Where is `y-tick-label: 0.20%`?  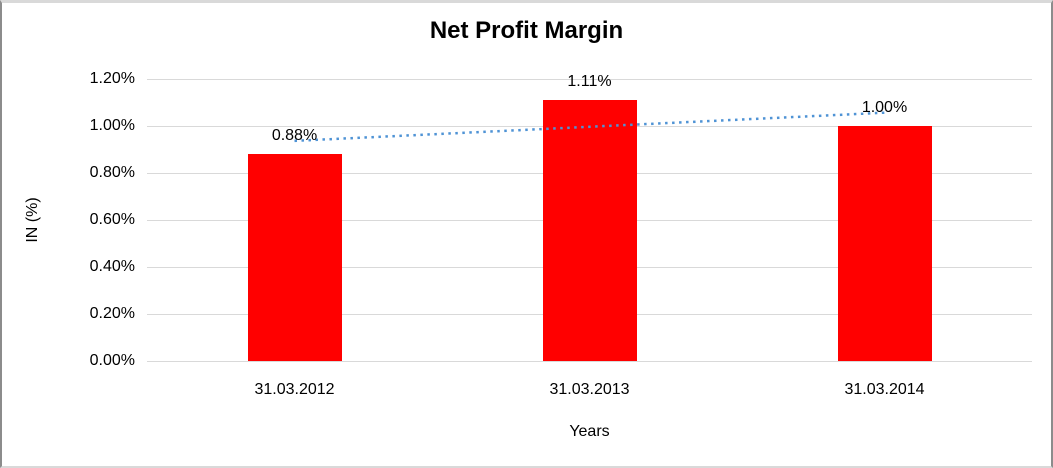
y-tick-label: 0.20% is located at coordinates (112, 313).